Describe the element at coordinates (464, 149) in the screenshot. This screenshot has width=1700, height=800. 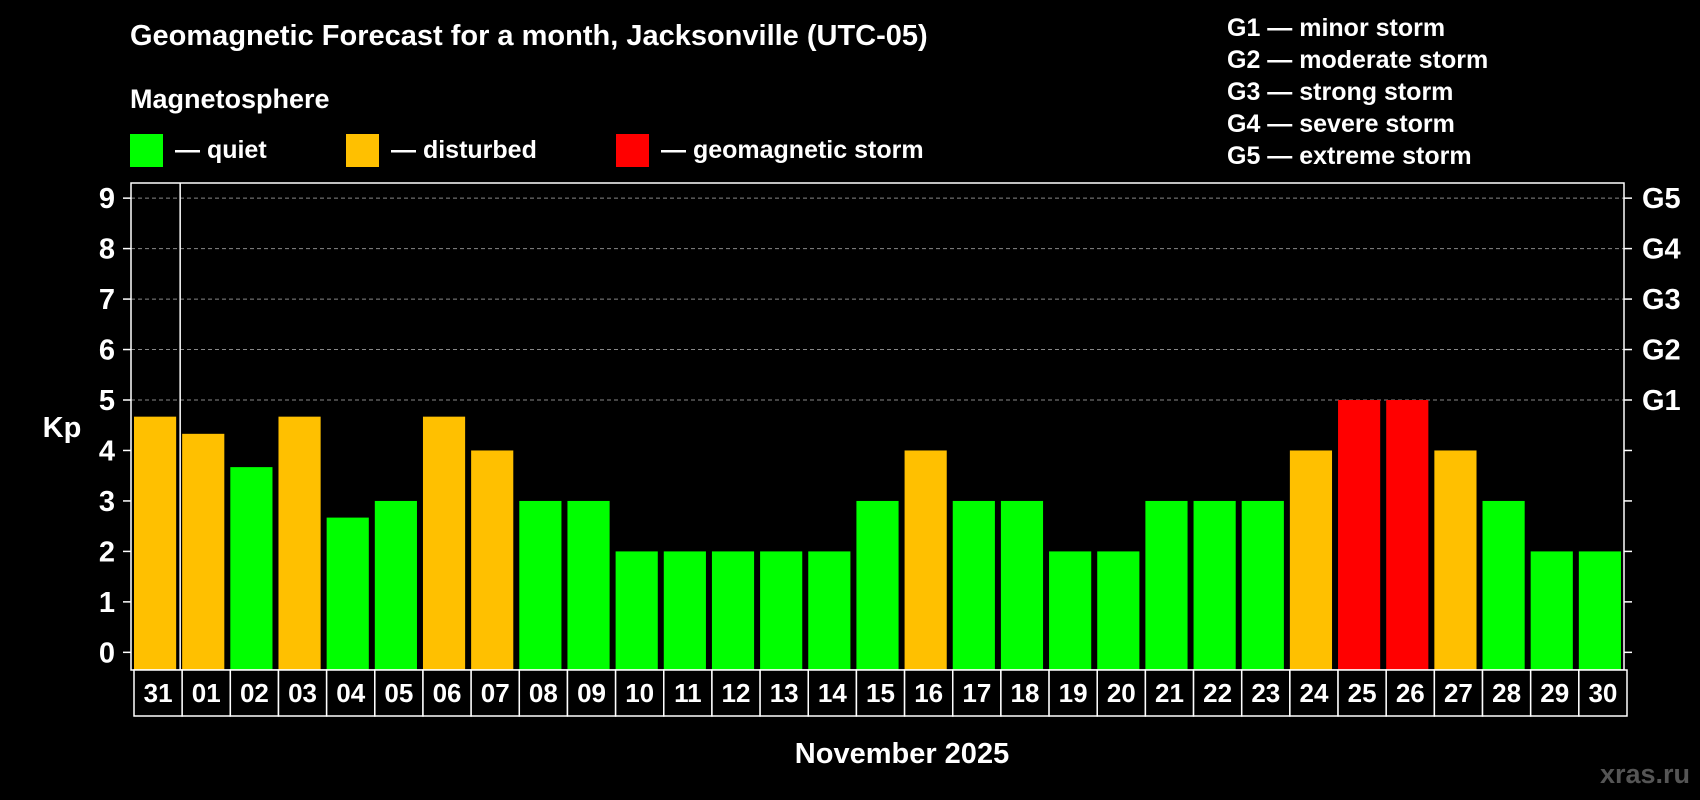
I see `legend-disturbed-label: — disturbed` at that location.